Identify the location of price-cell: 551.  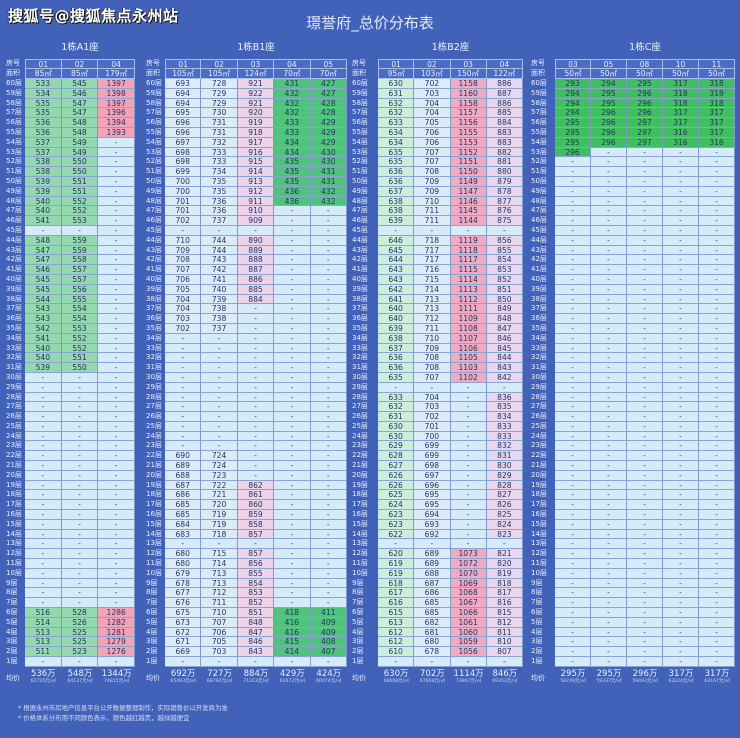
(80, 181).